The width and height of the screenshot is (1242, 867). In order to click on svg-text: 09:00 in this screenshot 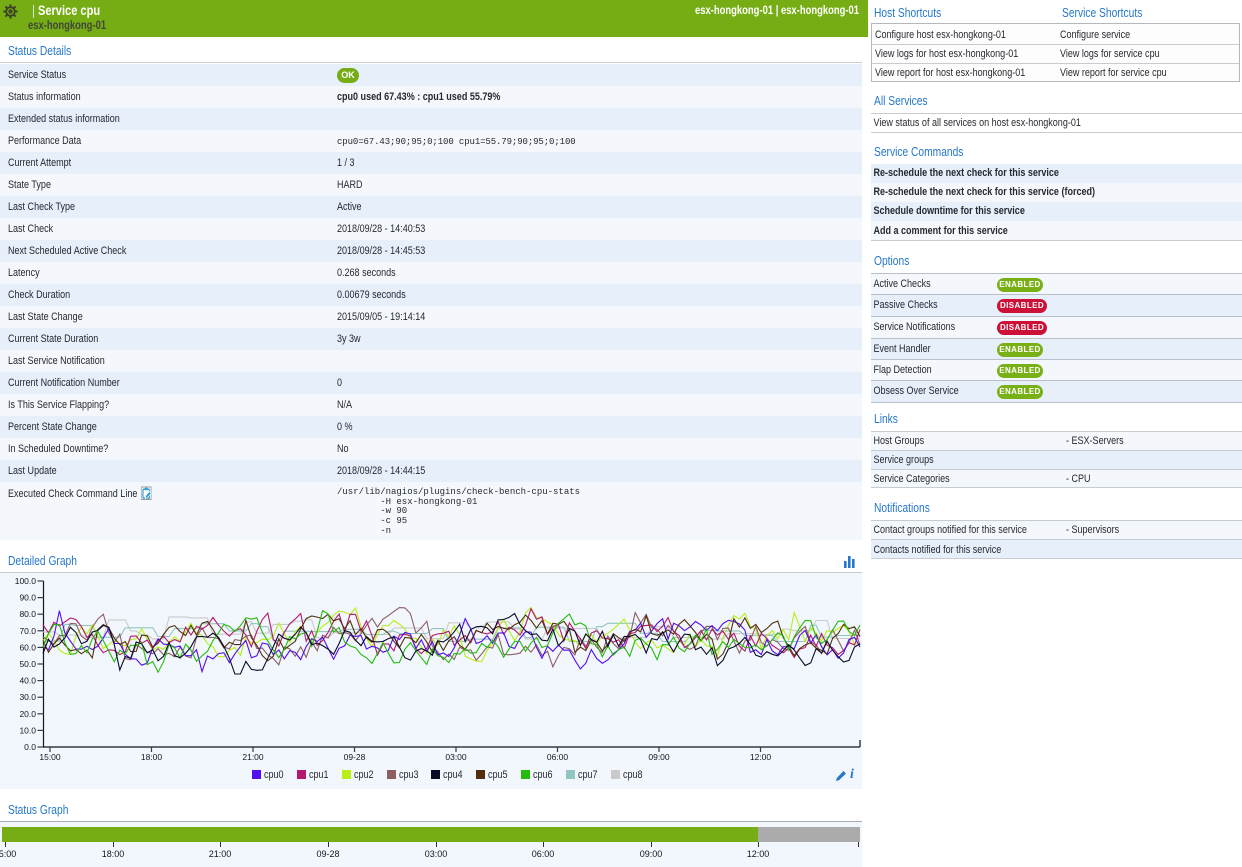, I will do `click(659, 757)`.